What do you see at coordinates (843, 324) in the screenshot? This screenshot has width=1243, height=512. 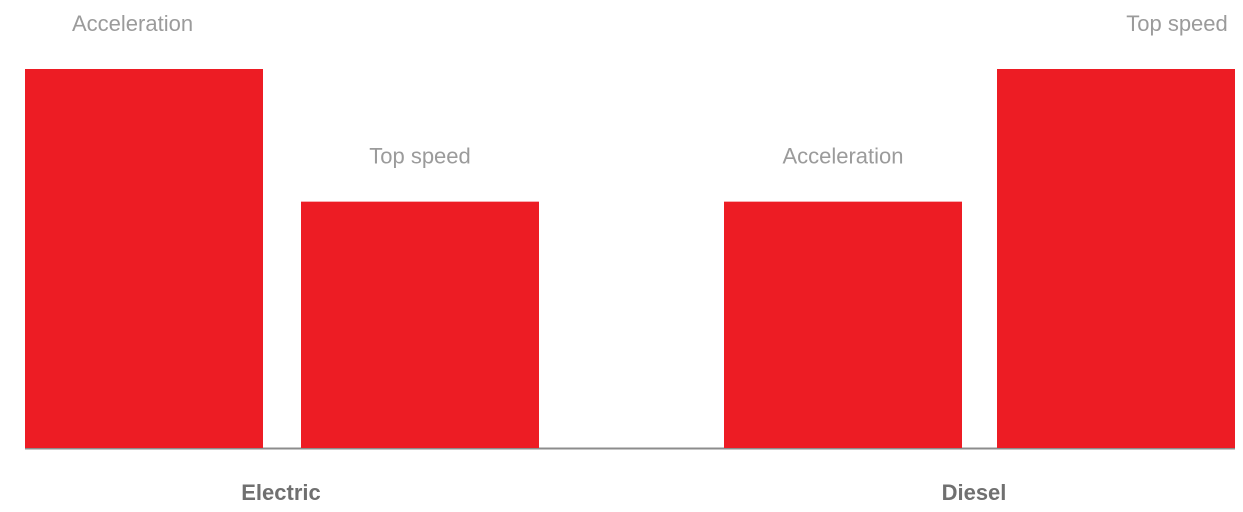 I see `bar-diesel-acceleration` at bounding box center [843, 324].